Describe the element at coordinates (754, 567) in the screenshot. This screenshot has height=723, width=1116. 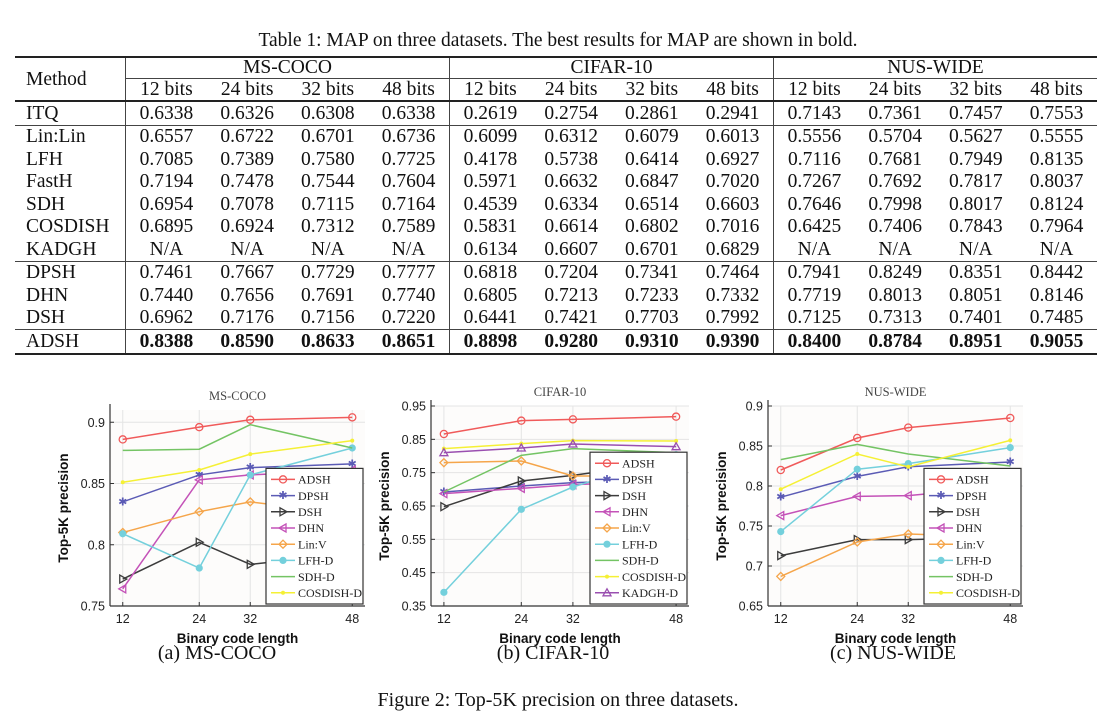
I see `y-tick-label: 0.7` at that location.